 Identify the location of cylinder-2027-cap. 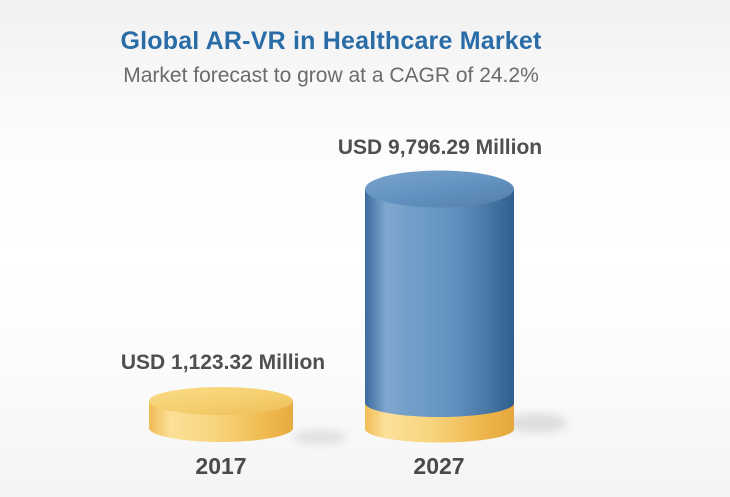
(439, 189).